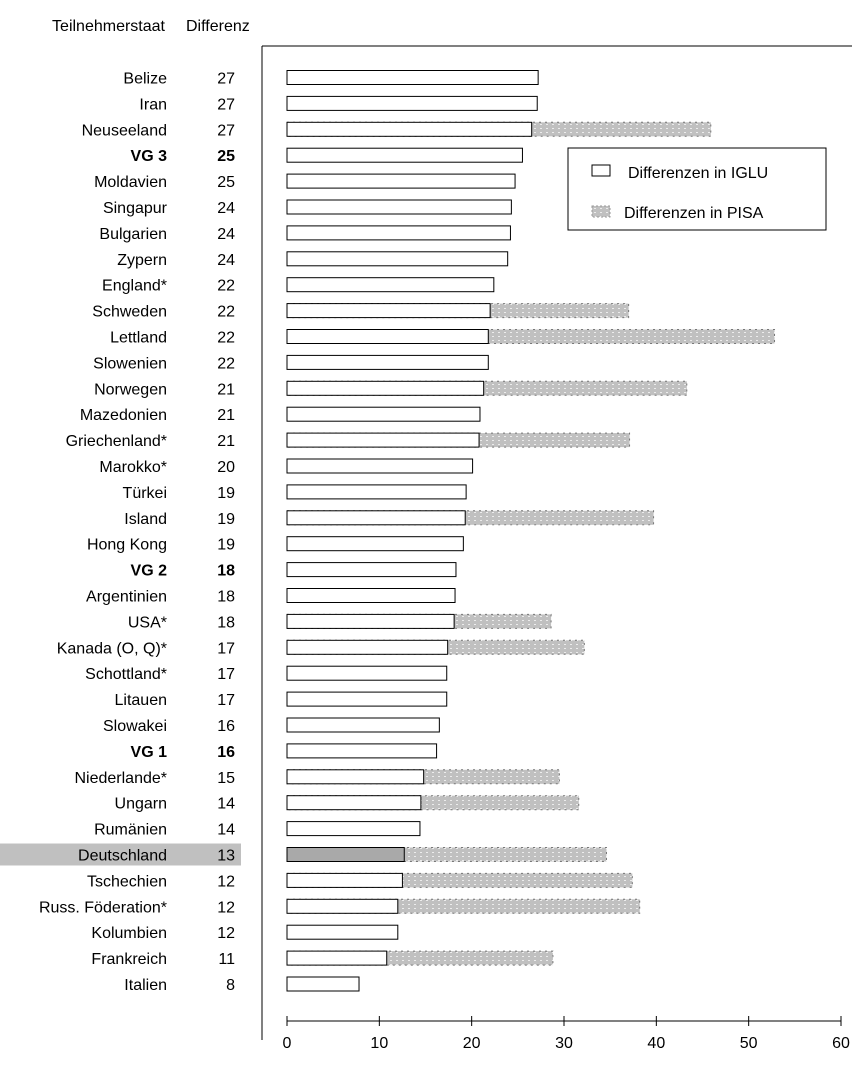 This screenshot has height=1065, width=852. What do you see at coordinates (130, 182) in the screenshot?
I see `country-label: Moldavien` at bounding box center [130, 182].